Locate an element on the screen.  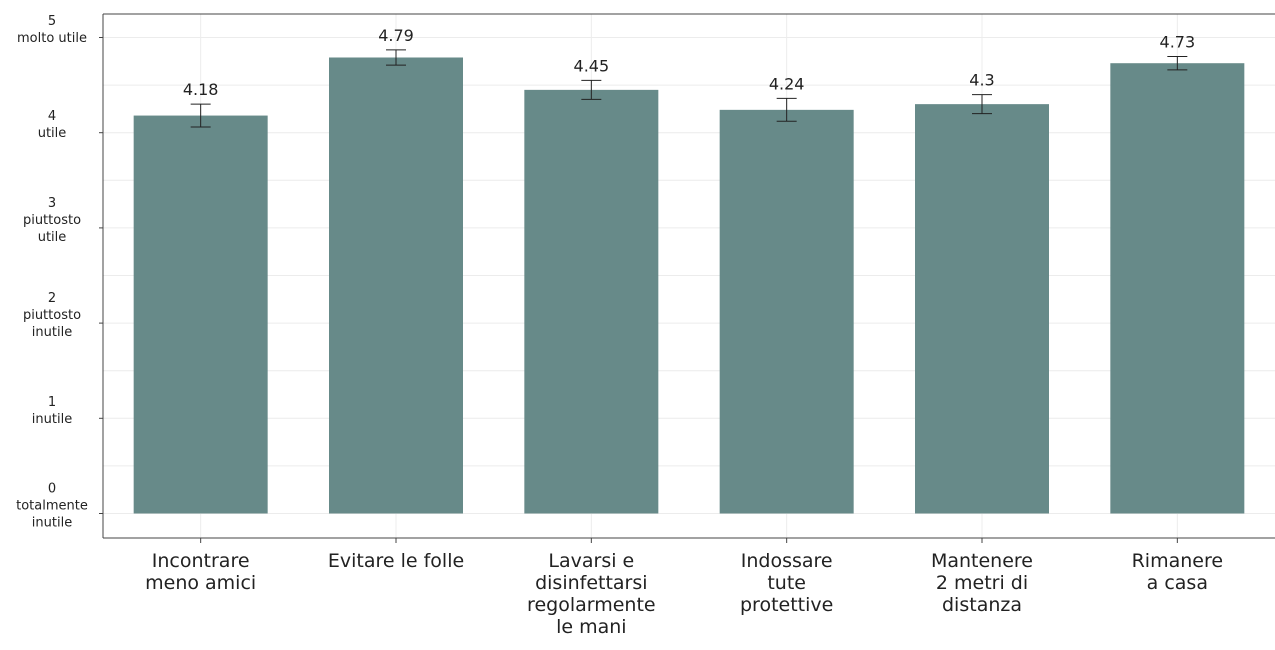
data-label: 4.79 is located at coordinates (396, 35).